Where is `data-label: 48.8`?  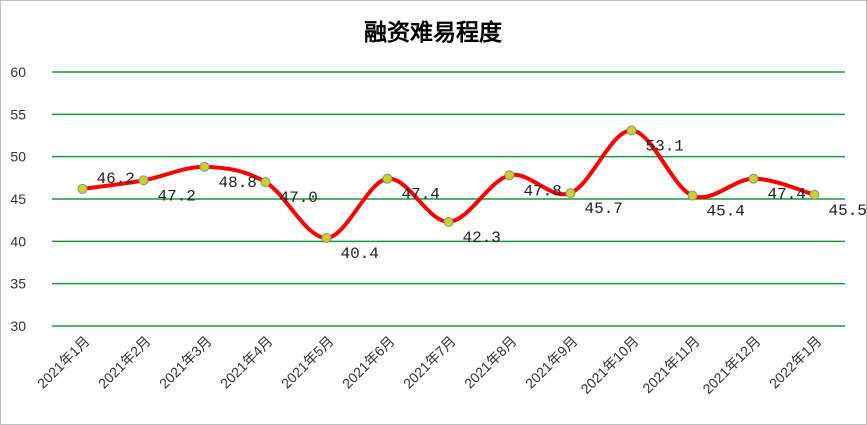 data-label: 48.8 is located at coordinates (238, 183).